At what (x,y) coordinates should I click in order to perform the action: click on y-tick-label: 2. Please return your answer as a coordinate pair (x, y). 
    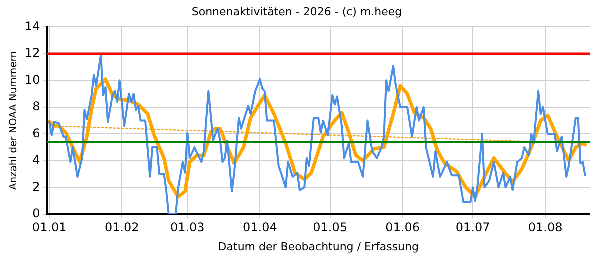
    Looking at the image, I should click on (36, 187).